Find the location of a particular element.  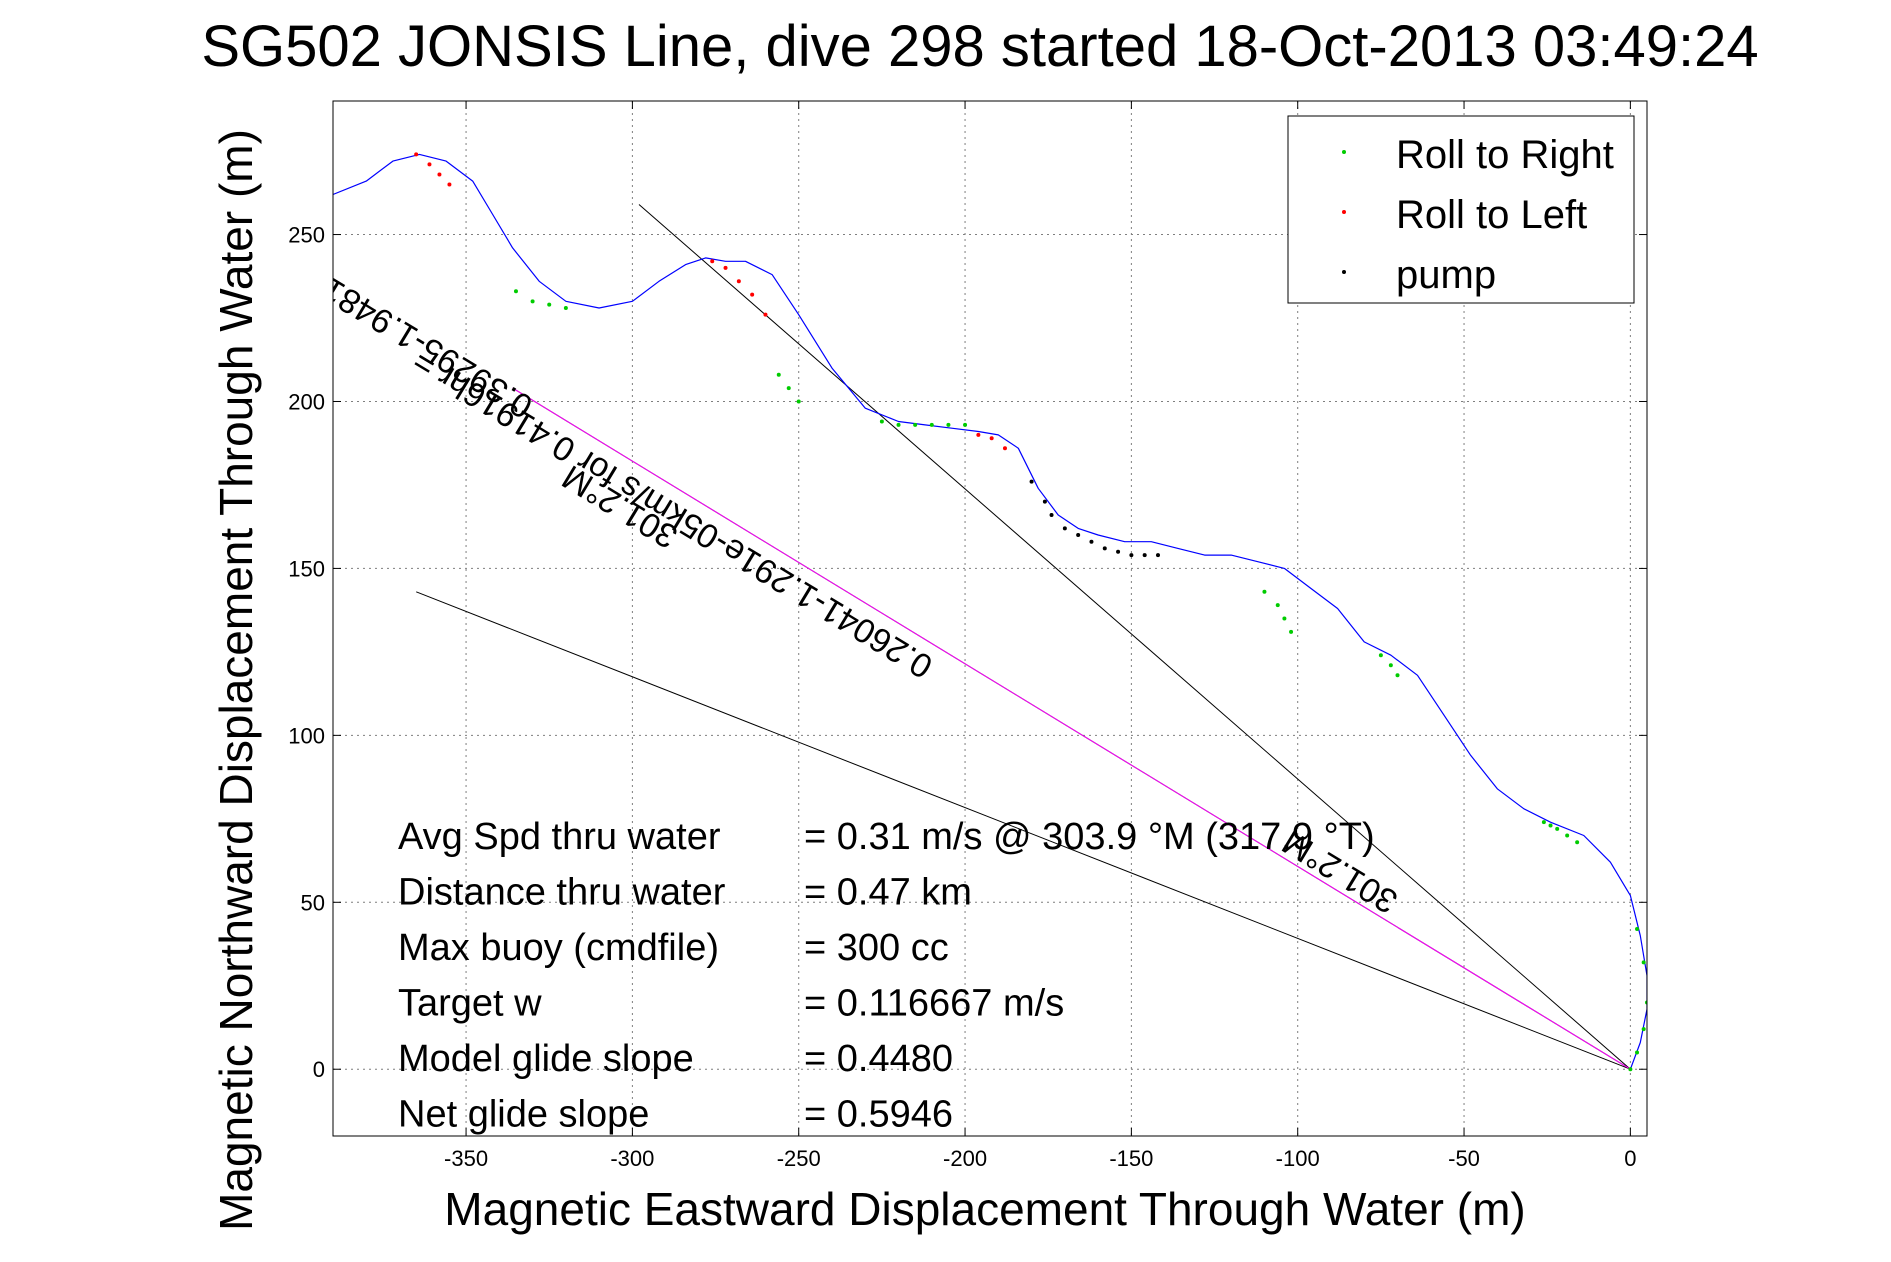

legend-label: Roll to Left is located at coordinates (1491, 215).